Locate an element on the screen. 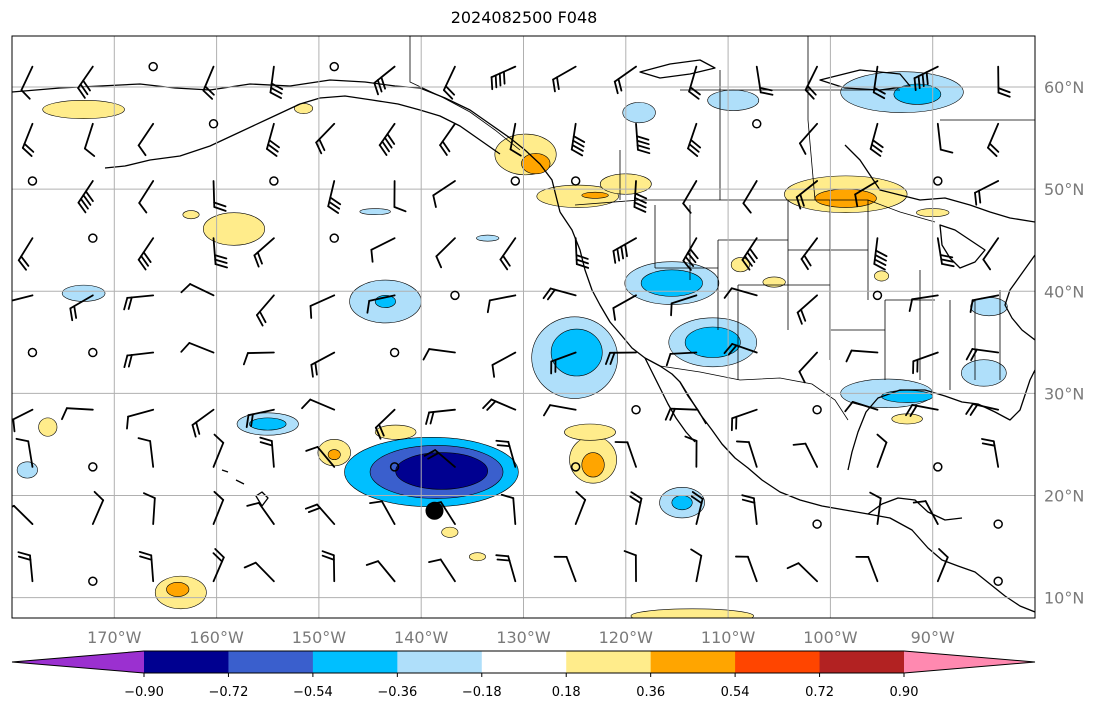  longitude-tick-label: 110°W is located at coordinates (728, 637).